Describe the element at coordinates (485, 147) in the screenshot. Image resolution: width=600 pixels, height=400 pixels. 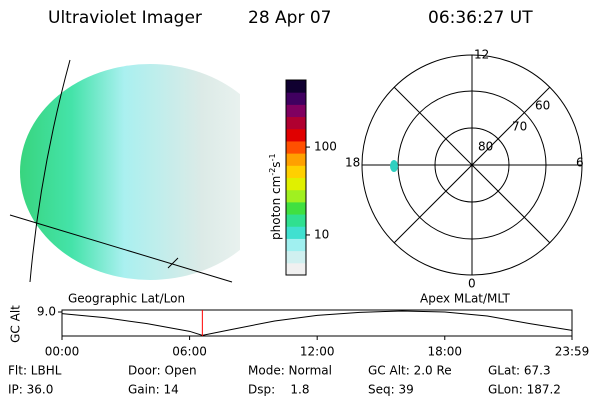
I see `ring-label: 80` at that location.